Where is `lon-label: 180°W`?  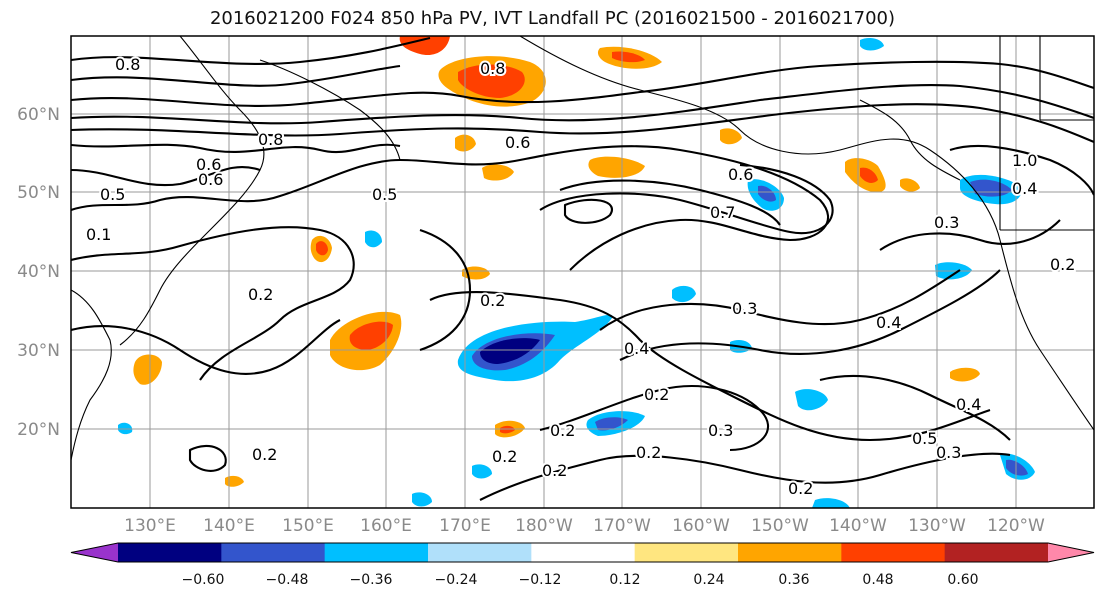 lon-label: 180°W is located at coordinates (544, 526).